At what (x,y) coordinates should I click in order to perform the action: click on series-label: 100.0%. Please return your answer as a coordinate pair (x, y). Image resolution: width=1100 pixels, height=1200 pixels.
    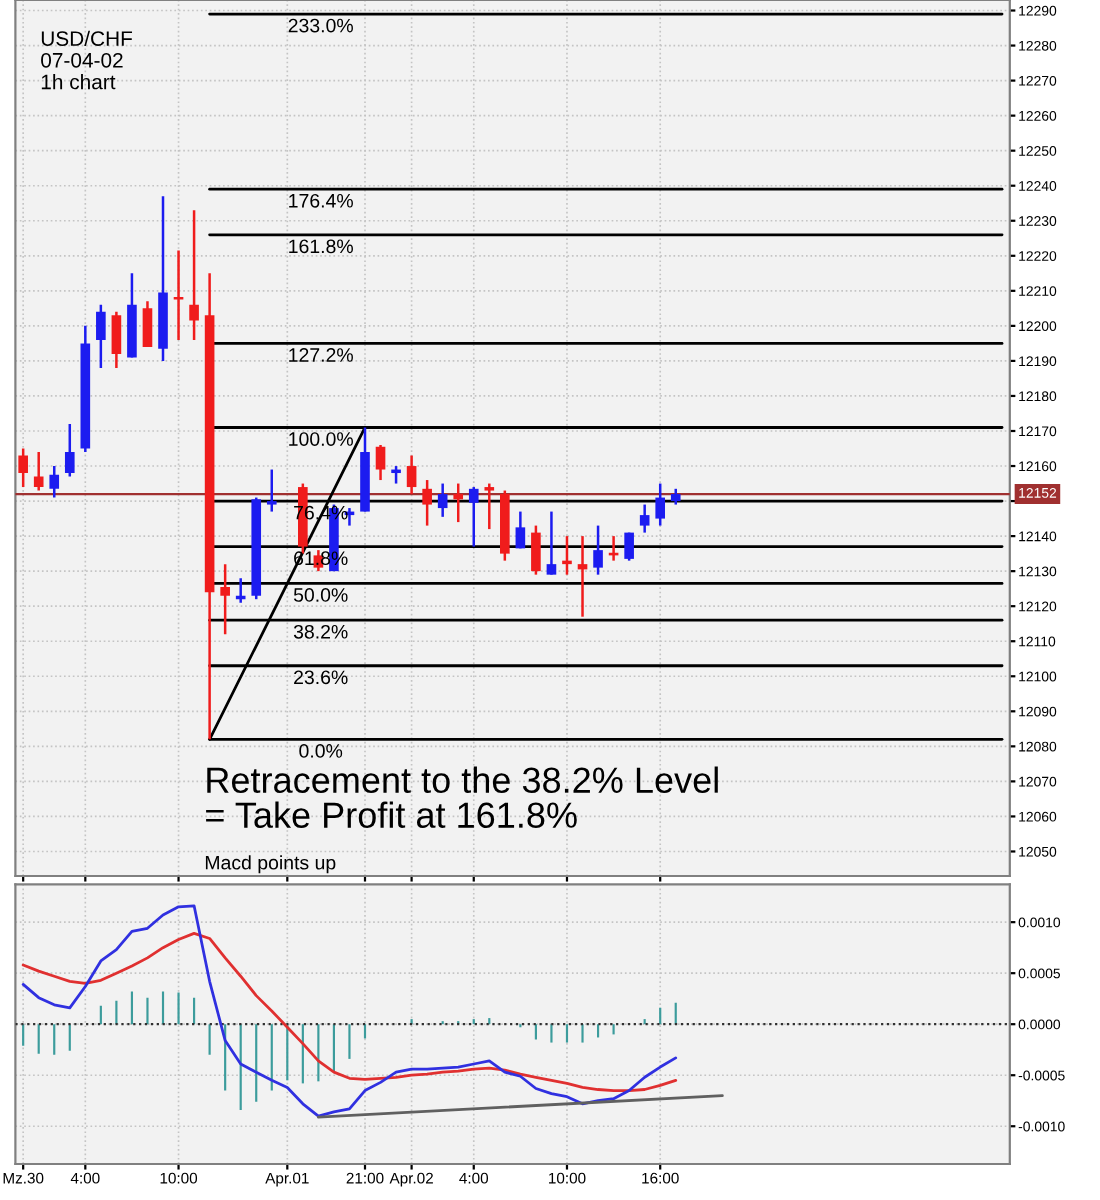
    Looking at the image, I should click on (321, 439).